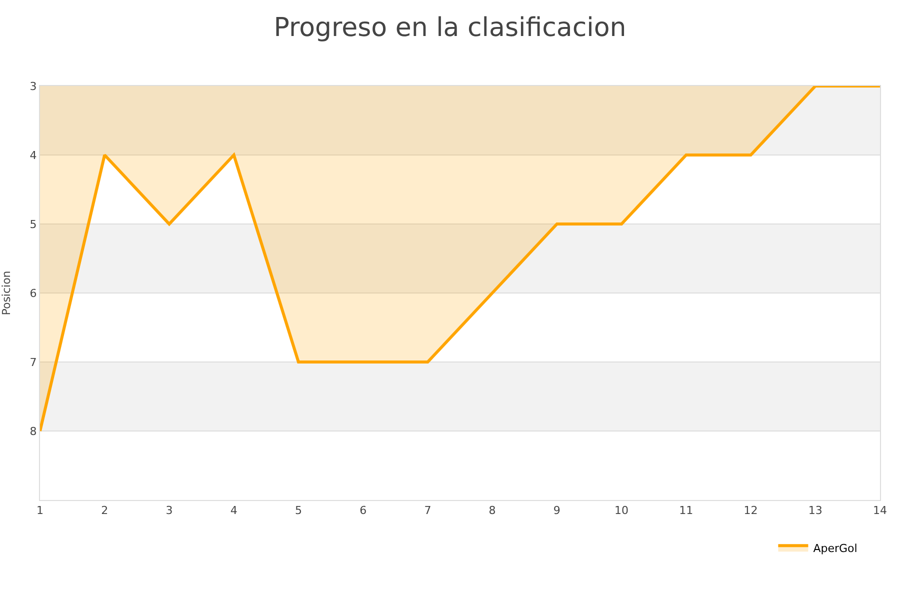 This screenshot has height=600, width=900. Describe the element at coordinates (556, 511) in the screenshot. I see `x-tick-label: 9` at that location.